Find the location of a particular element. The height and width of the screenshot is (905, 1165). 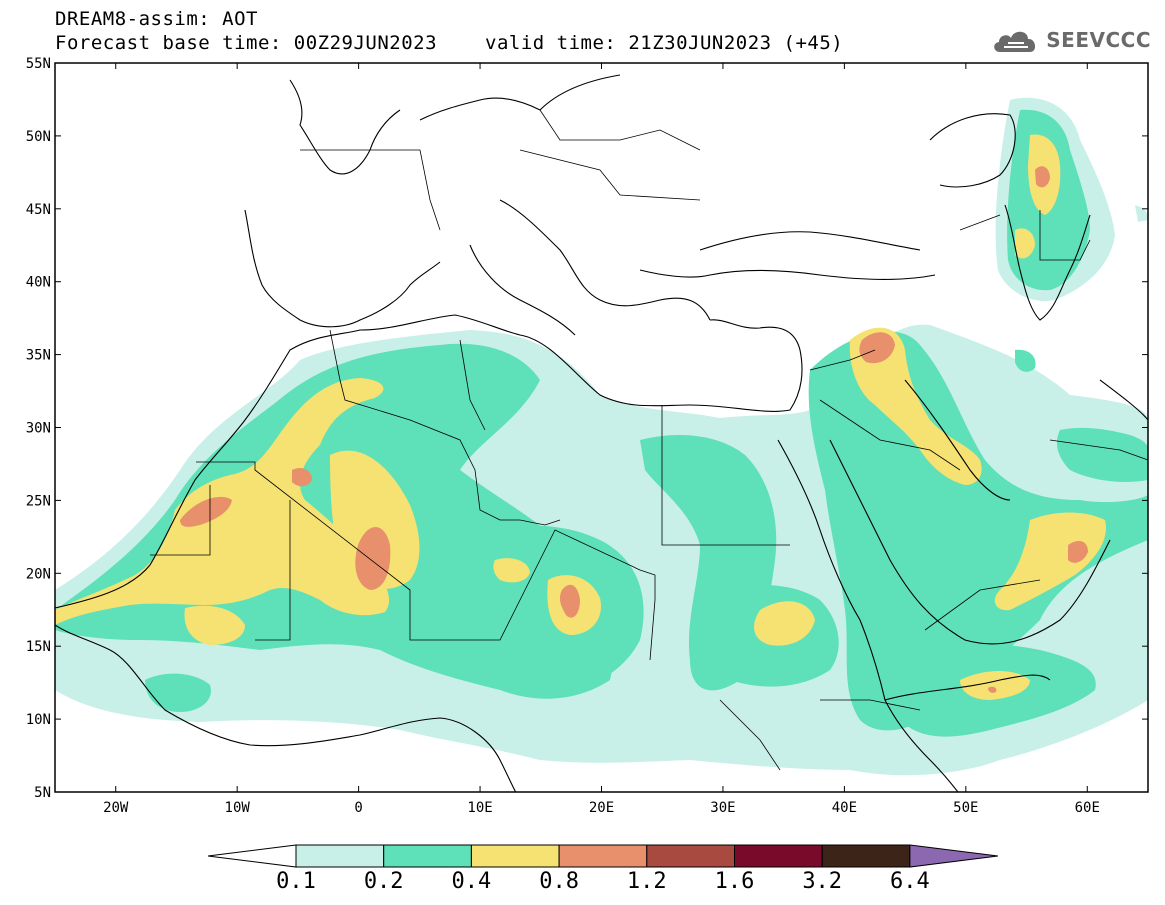

lon-tick-label: 0 is located at coordinates (358, 808).